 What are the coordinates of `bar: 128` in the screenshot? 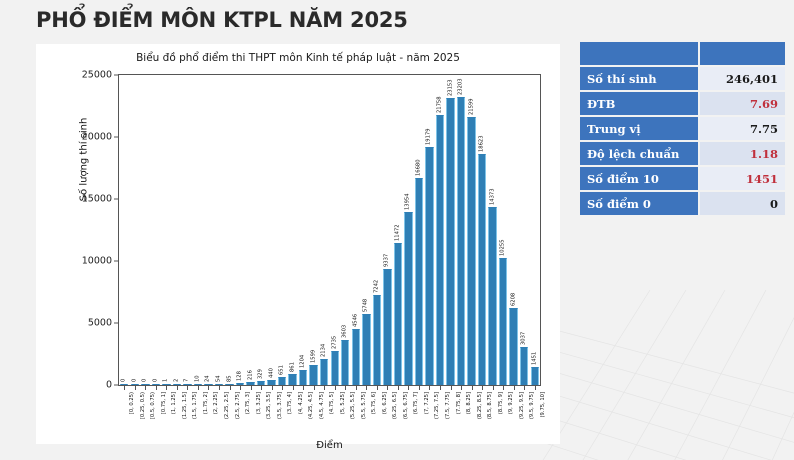 It's located at (240, 378).